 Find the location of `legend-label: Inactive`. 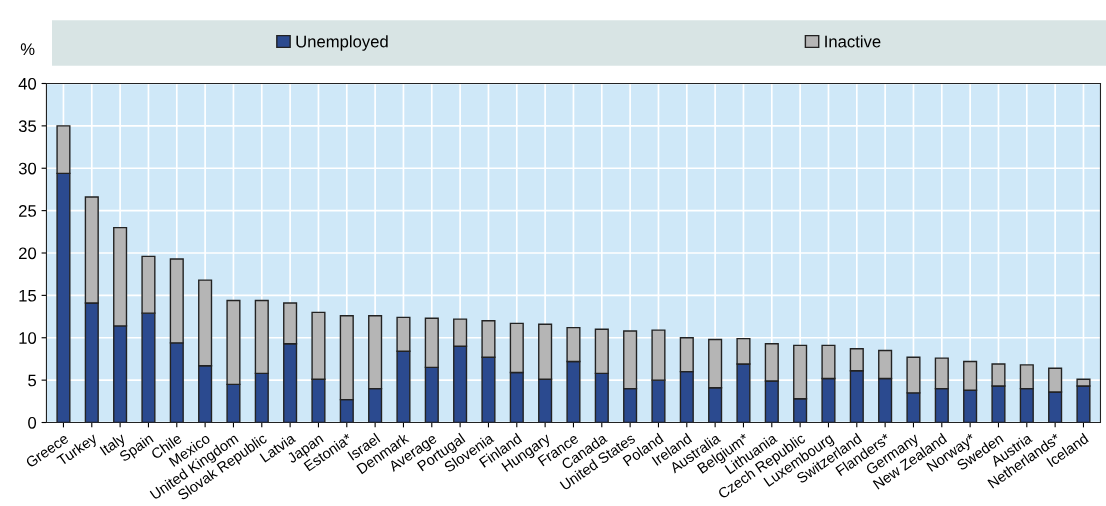

legend-label: Inactive is located at coordinates (853, 41).